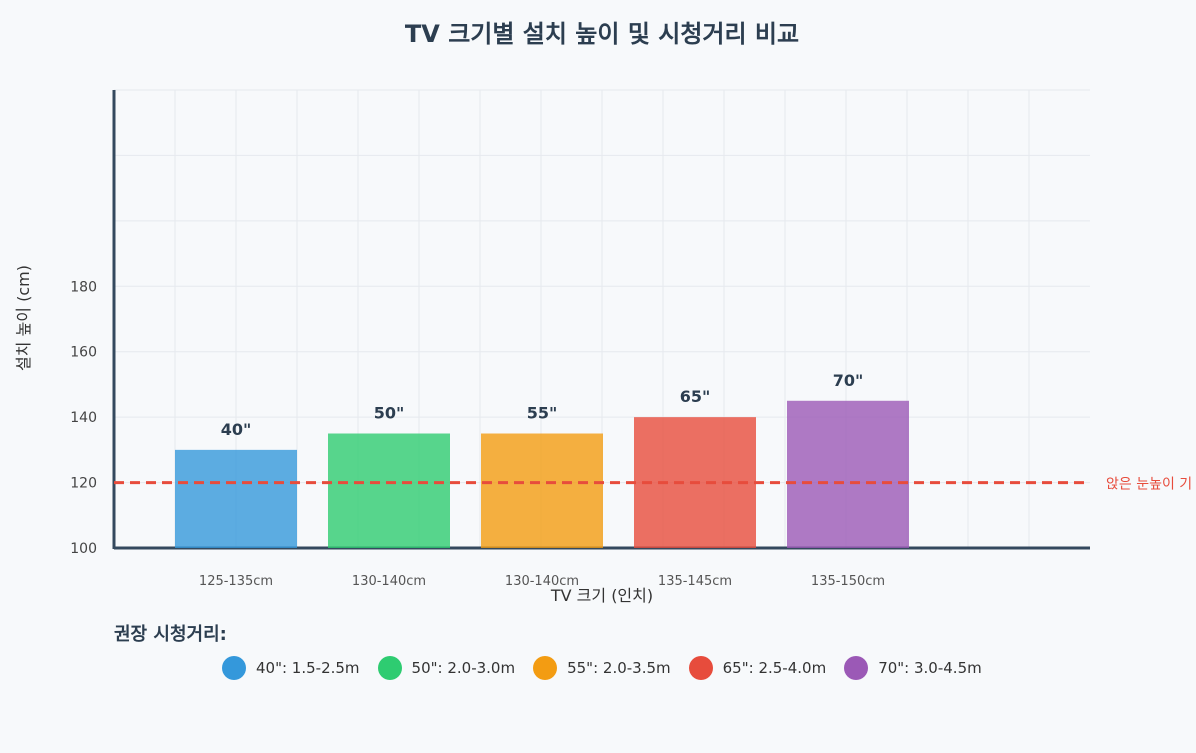  Describe the element at coordinates (542, 413) in the screenshot. I see `bar-category-label: 55"` at that location.